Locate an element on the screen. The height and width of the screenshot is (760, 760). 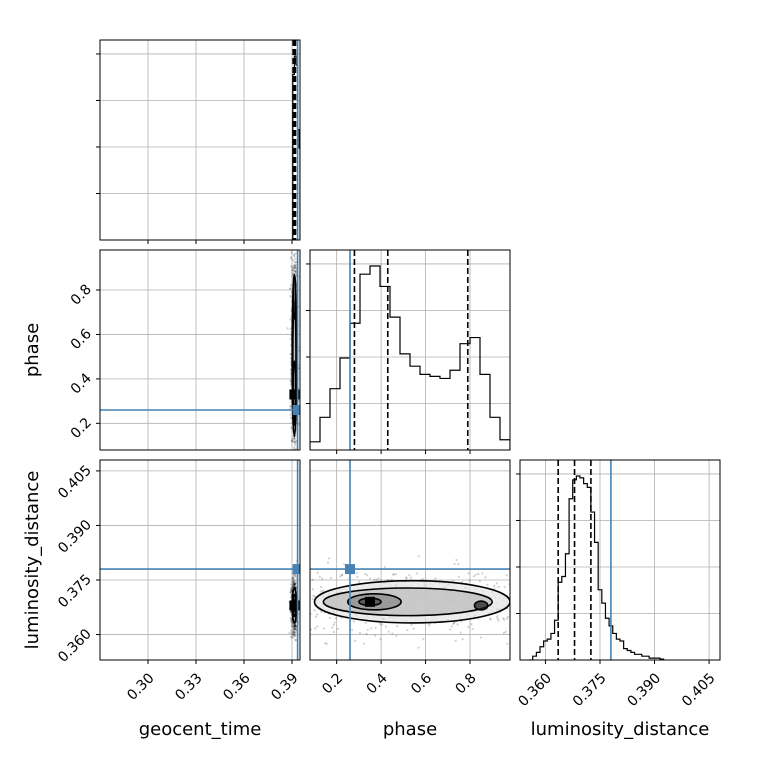
truth-marker is located at coordinates (350, 569).